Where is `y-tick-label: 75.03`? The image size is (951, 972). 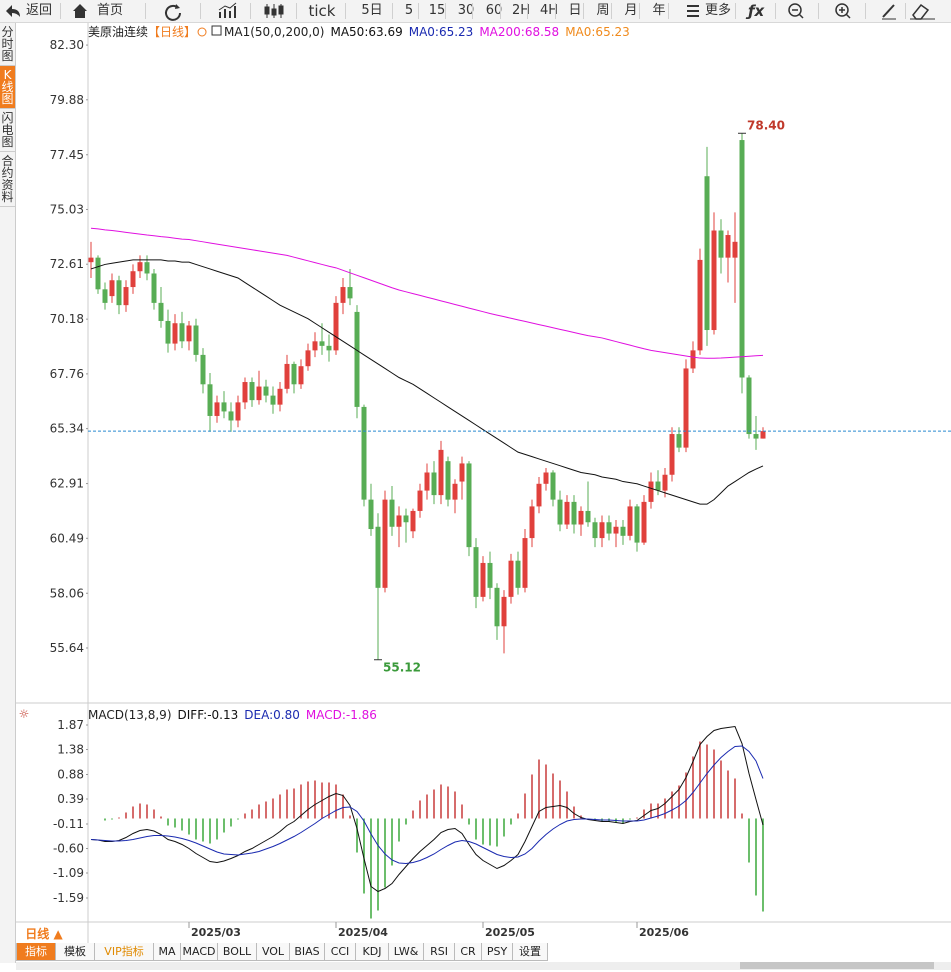 y-tick-label: 75.03 is located at coordinates (67, 209).